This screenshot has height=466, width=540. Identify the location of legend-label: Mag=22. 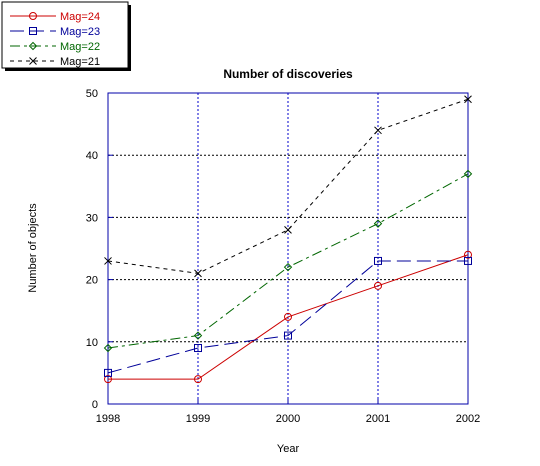
(80, 47).